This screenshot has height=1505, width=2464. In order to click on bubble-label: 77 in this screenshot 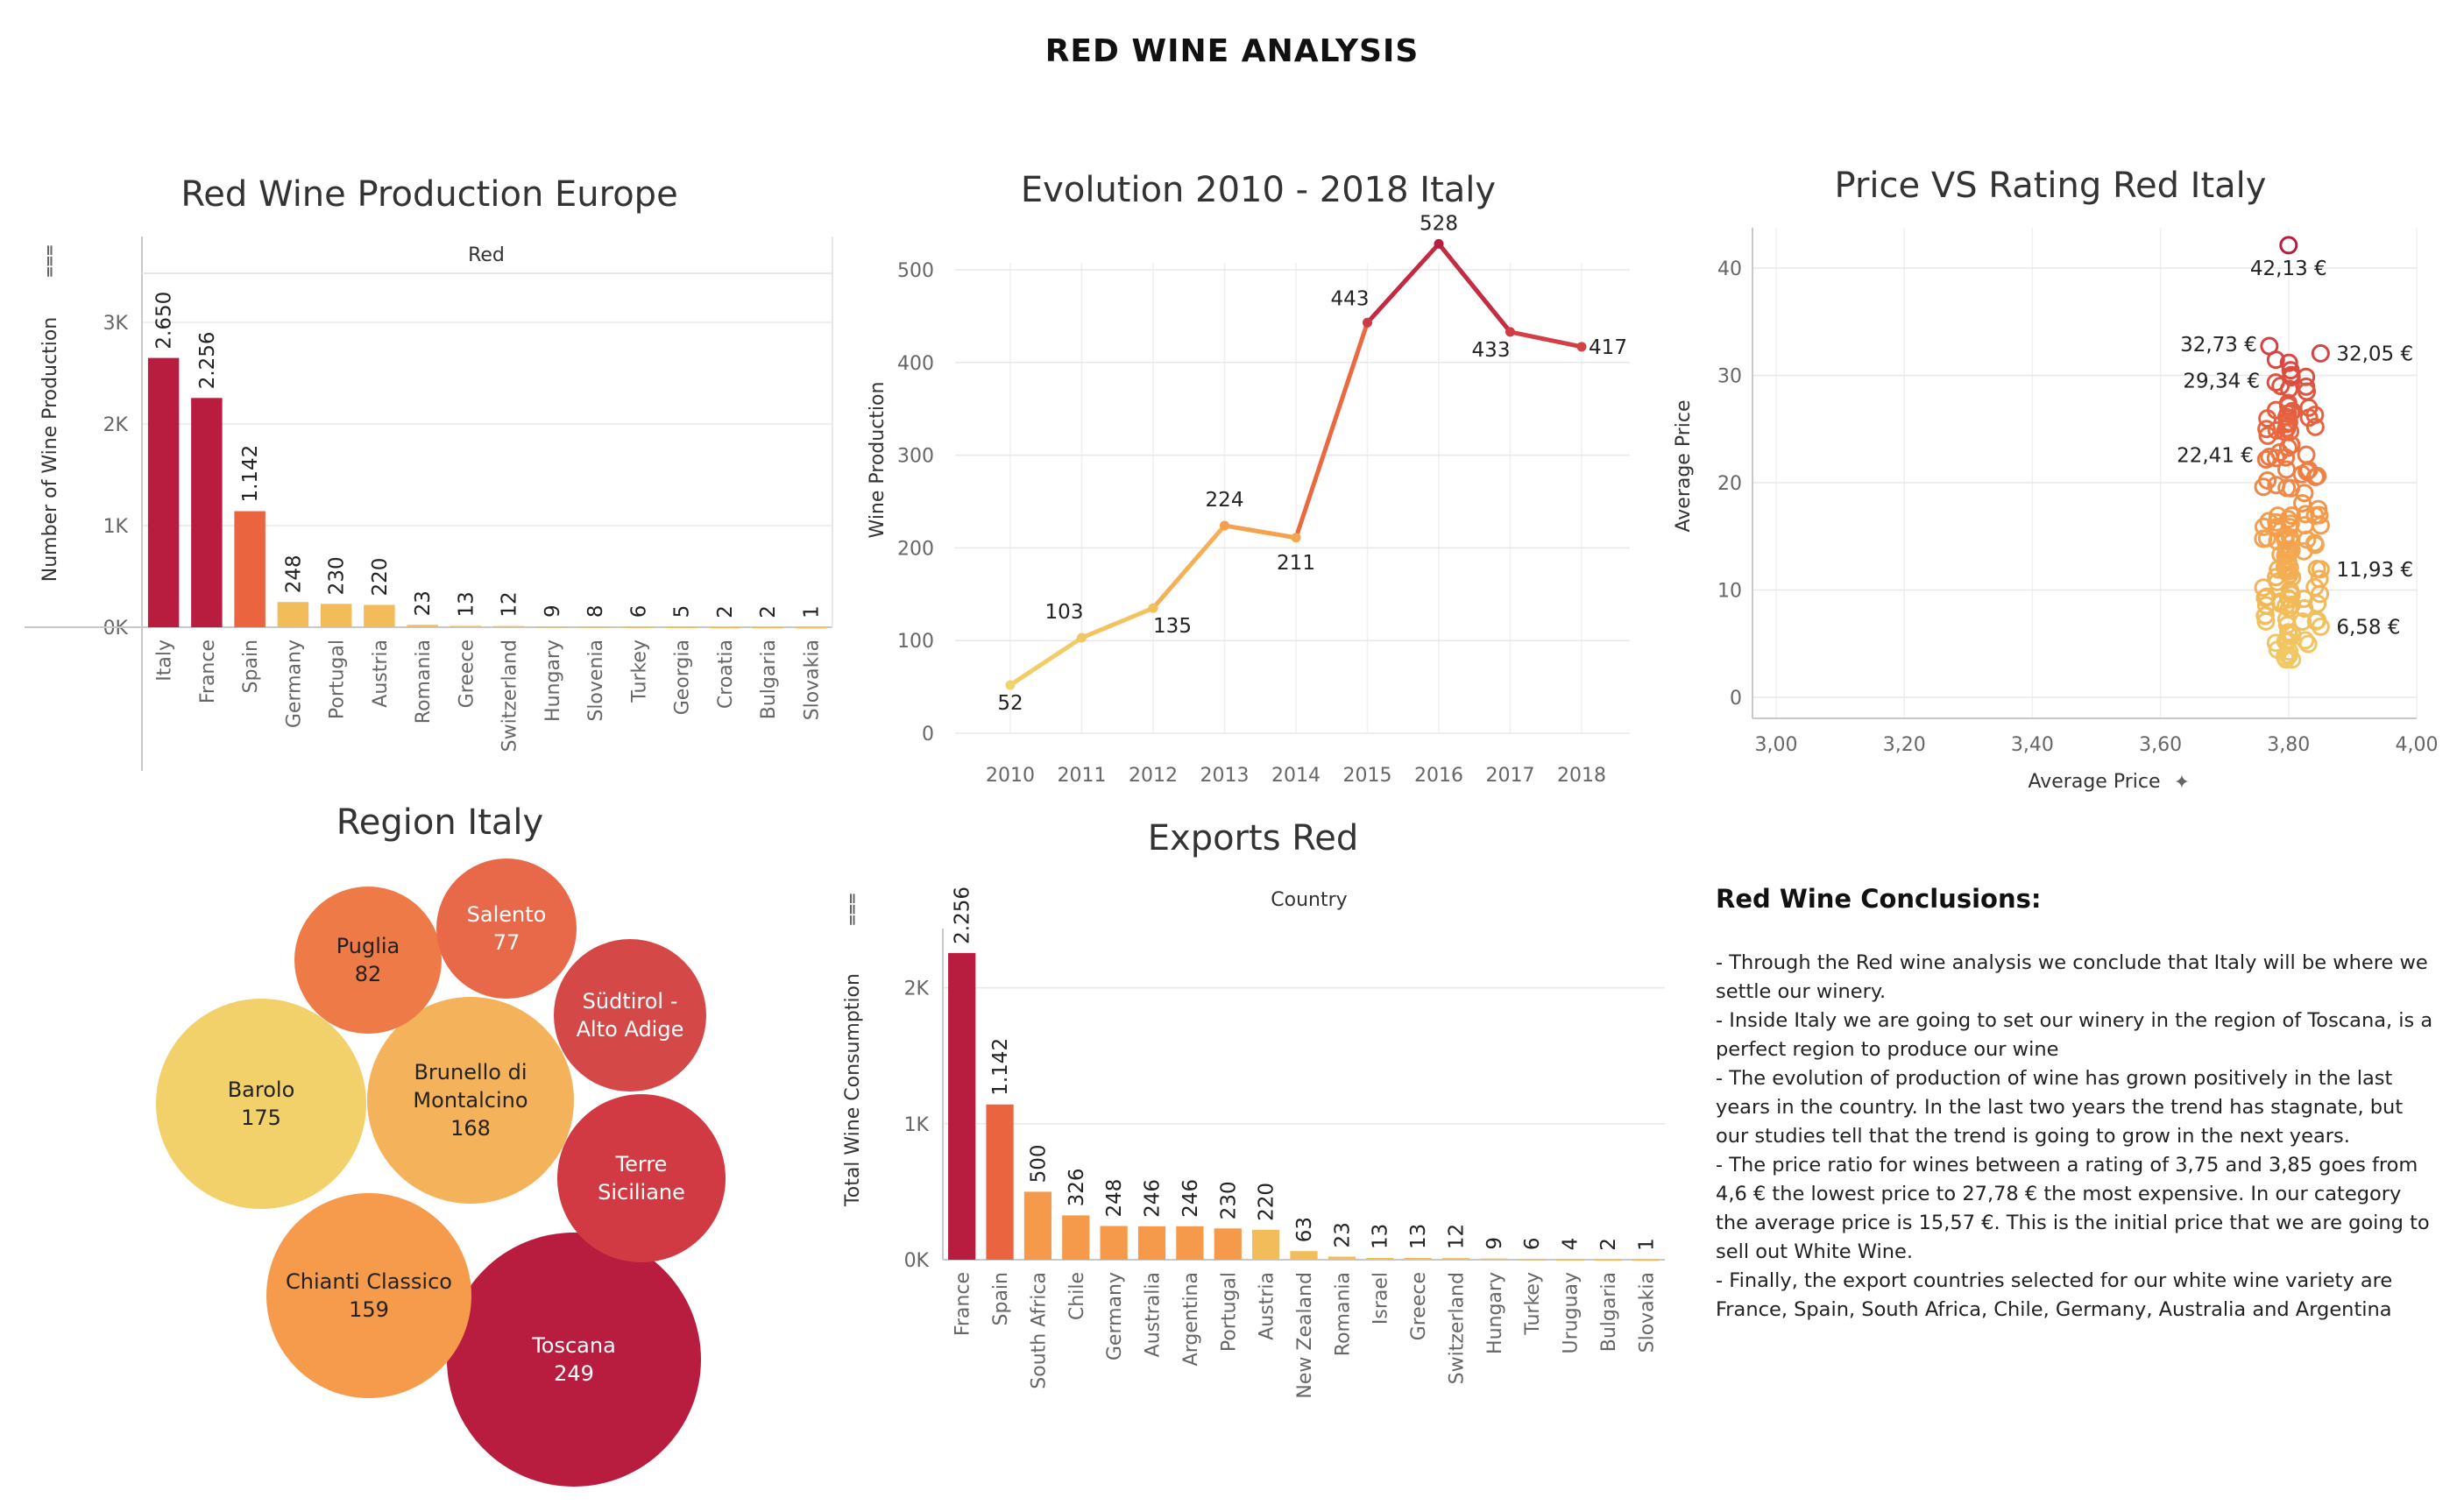, I will do `click(506, 942)`.